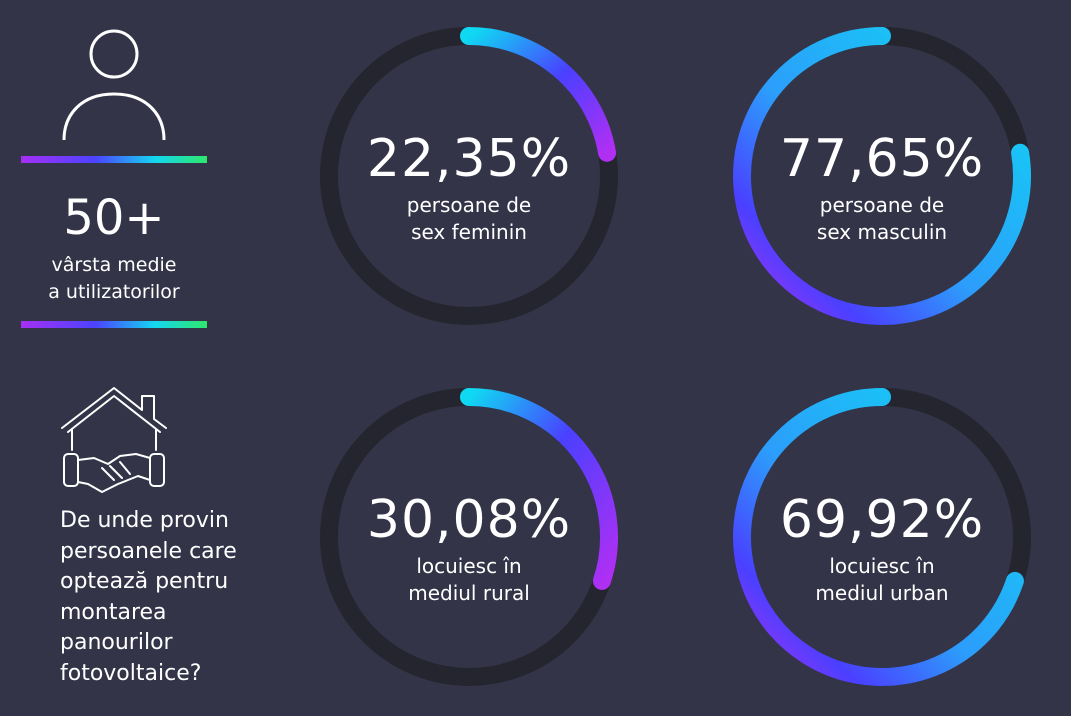  What do you see at coordinates (114, 440) in the screenshot?
I see `house-handshake-icon` at bounding box center [114, 440].